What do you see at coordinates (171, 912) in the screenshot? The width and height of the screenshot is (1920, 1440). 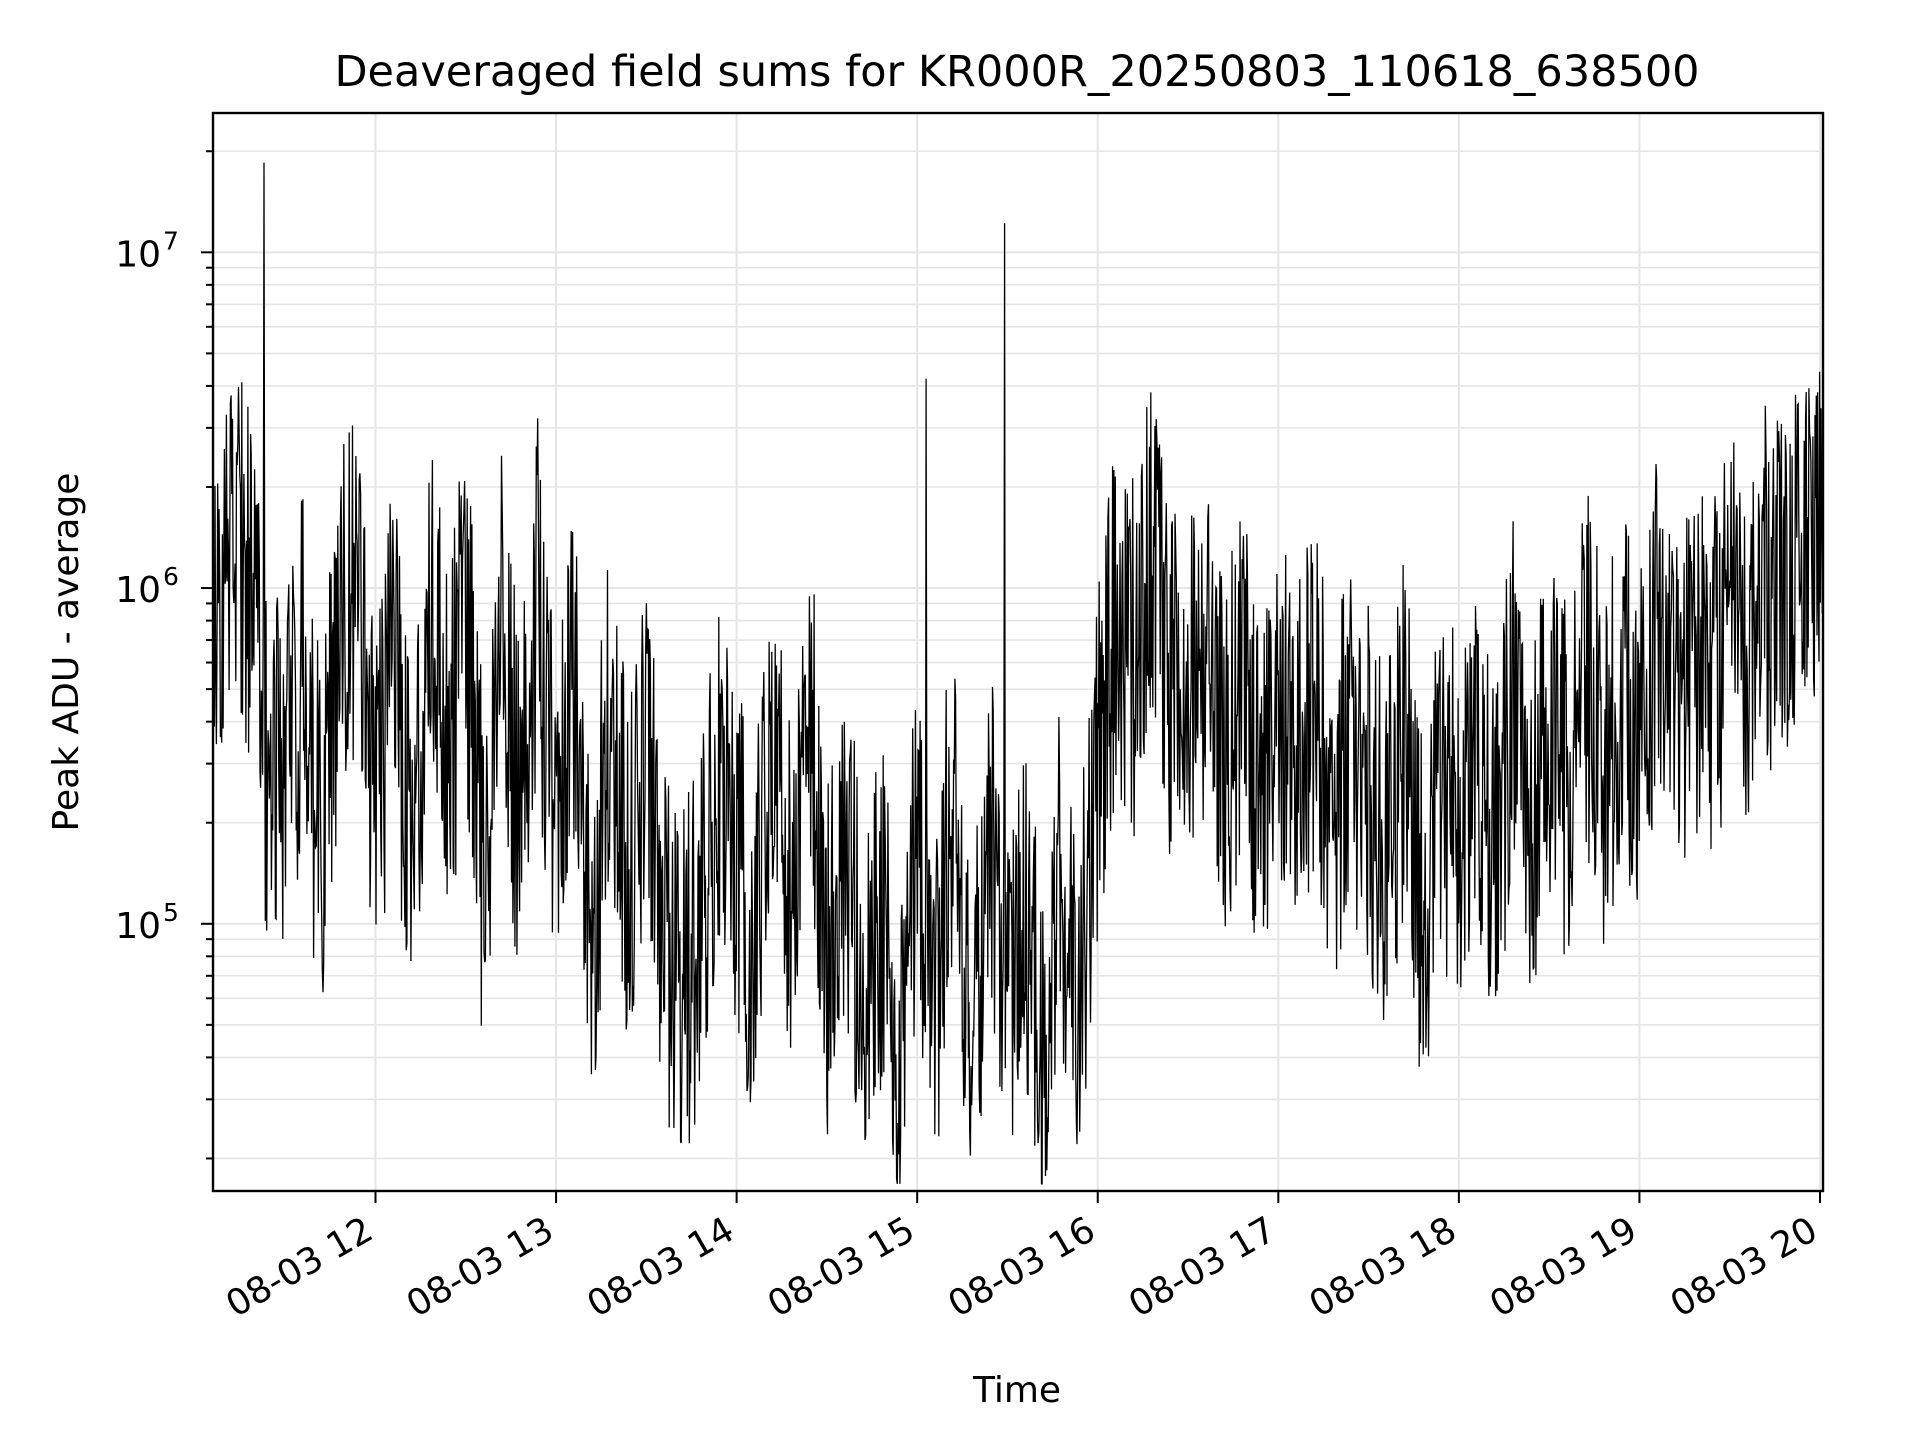 I see `y-tick-exponent: 5` at bounding box center [171, 912].